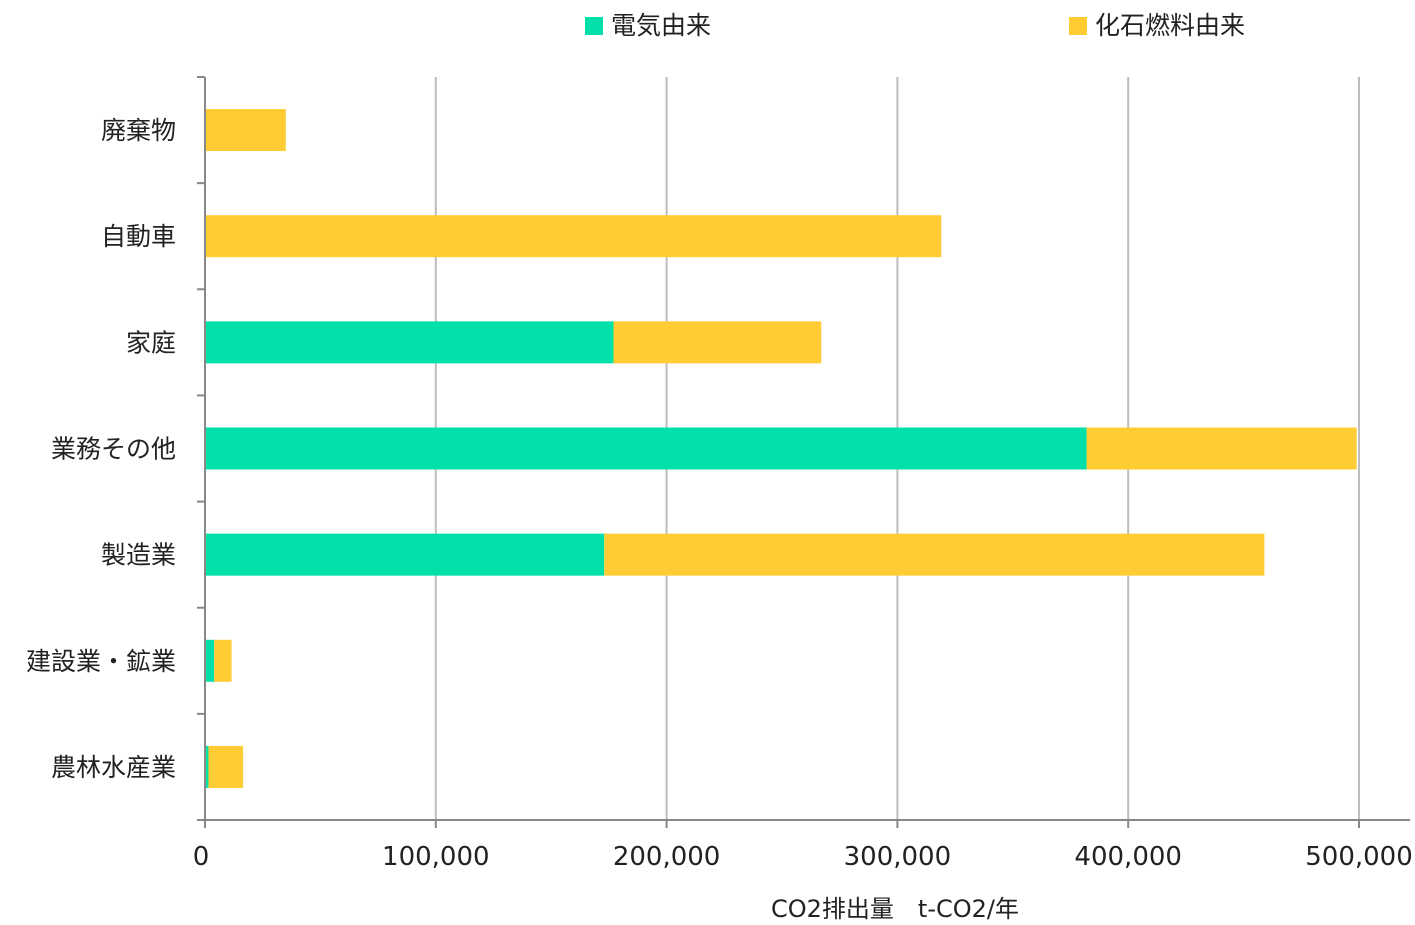 The width and height of the screenshot is (1415, 925). What do you see at coordinates (1359, 857) in the screenshot?
I see `x-tick-label: 500,000` at bounding box center [1359, 857].